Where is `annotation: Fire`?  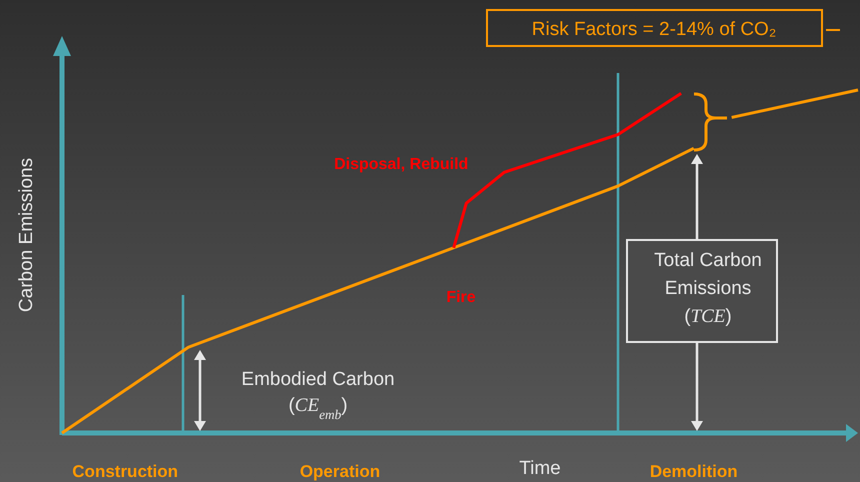 annotation: Fire is located at coordinates (461, 297).